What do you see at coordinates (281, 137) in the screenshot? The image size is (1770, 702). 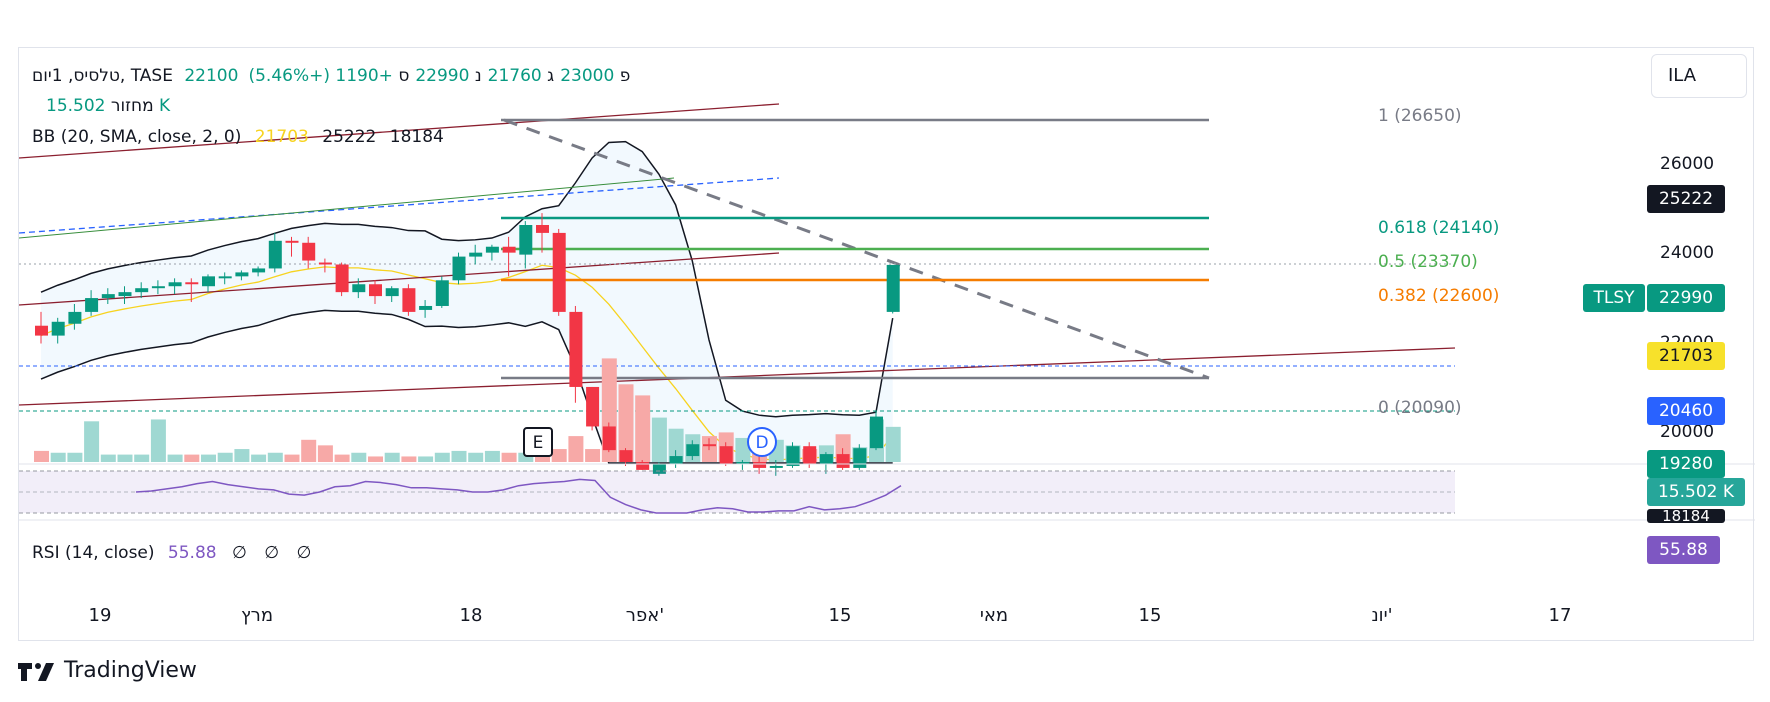 I see `bb-basis-value: 21703` at bounding box center [281, 137].